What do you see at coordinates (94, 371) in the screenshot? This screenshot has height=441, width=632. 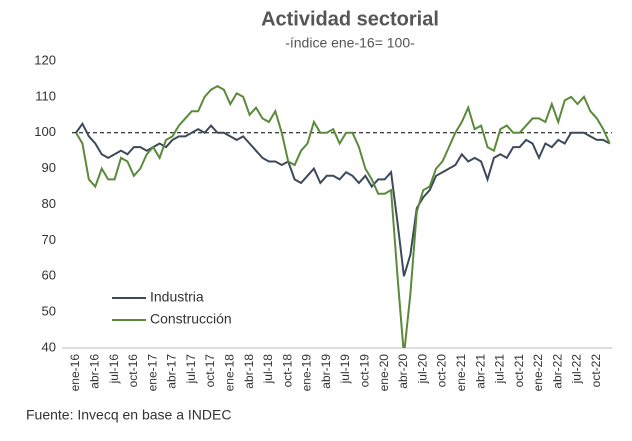 I see `x-tick-label: abr-16` at bounding box center [94, 371].